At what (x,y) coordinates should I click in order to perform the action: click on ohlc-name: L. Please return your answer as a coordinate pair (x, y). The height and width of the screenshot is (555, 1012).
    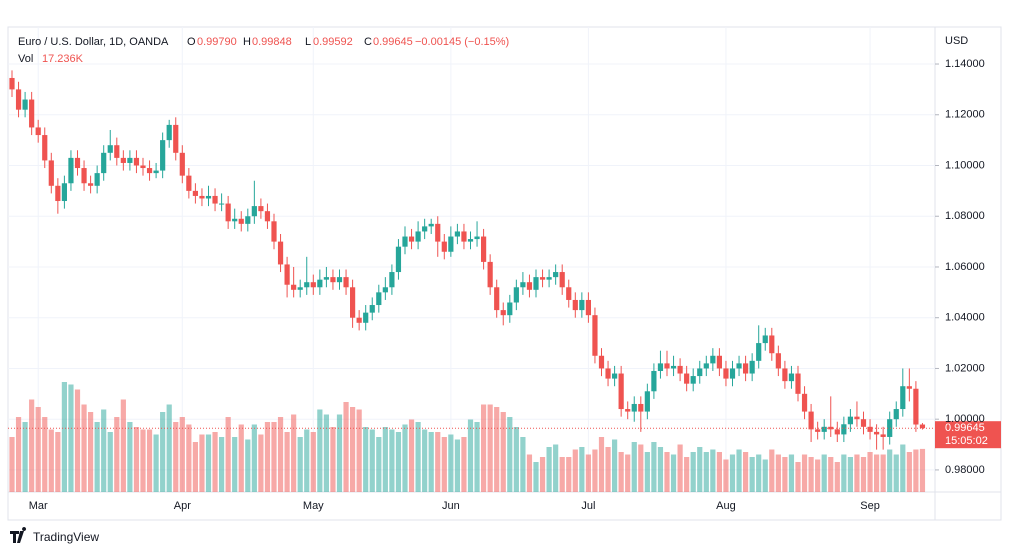
    Looking at the image, I should click on (308, 42).